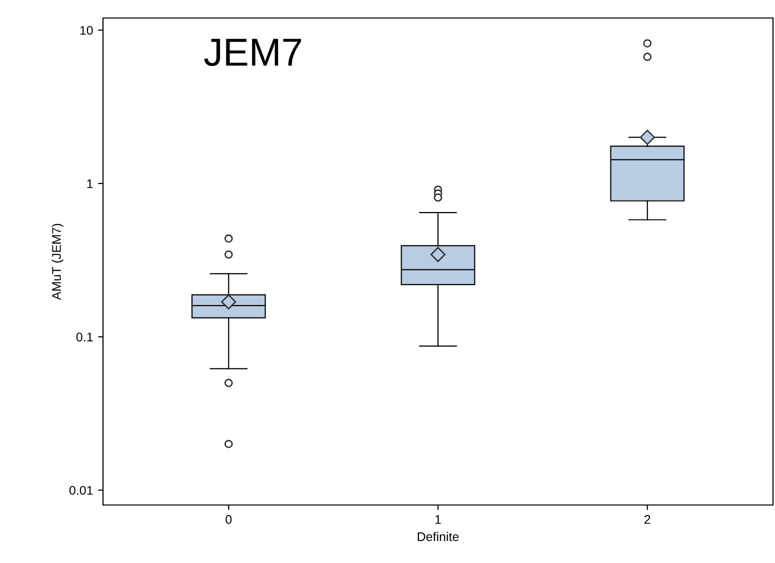 This screenshot has height=563, width=775. Describe the element at coordinates (647, 519) in the screenshot. I see `x-tick-label: 2` at that location.